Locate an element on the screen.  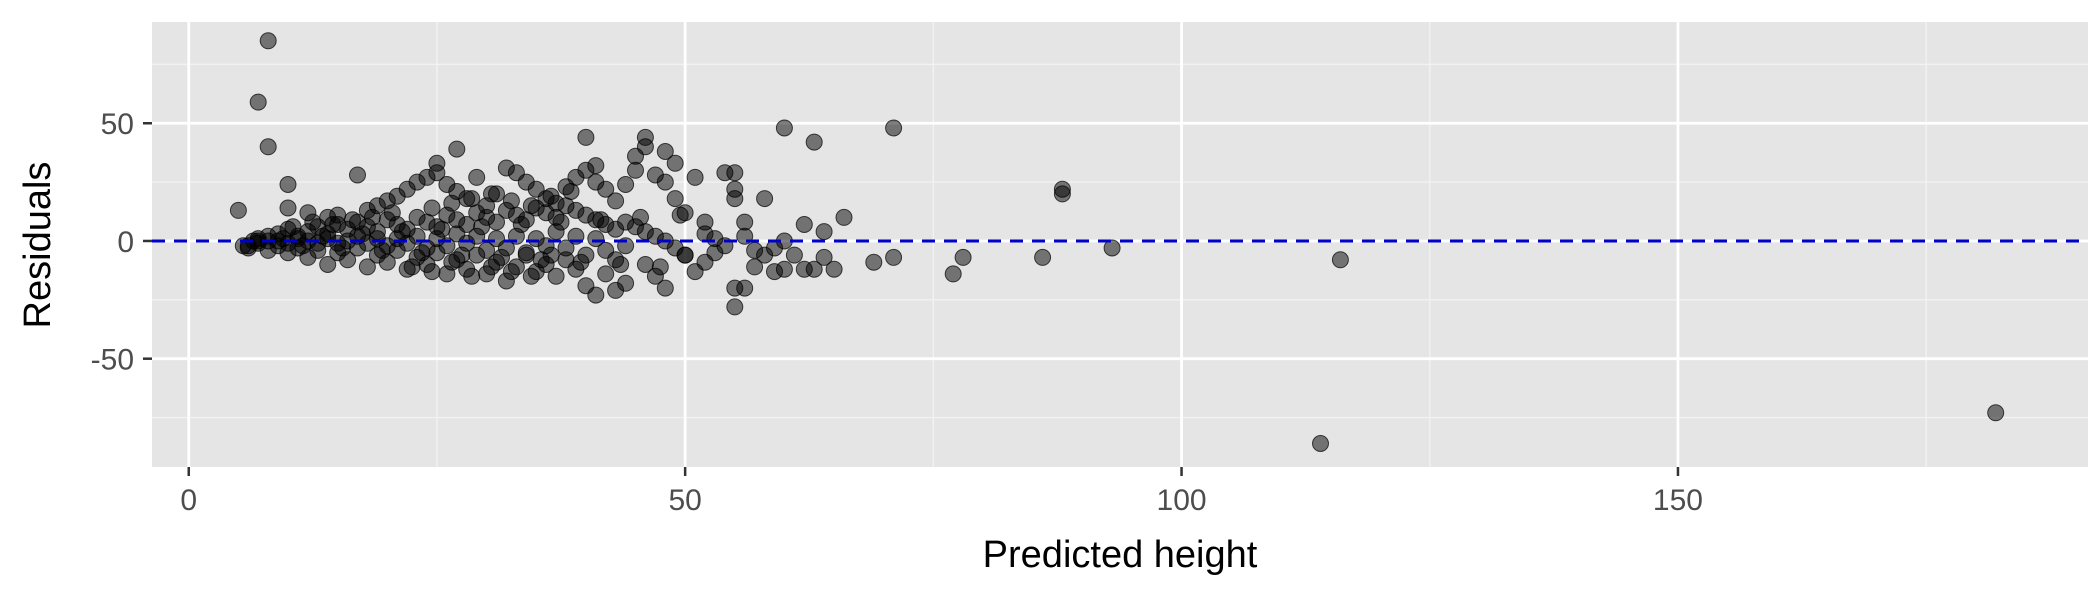
x-tick-label-2: 100 is located at coordinates (1182, 500).